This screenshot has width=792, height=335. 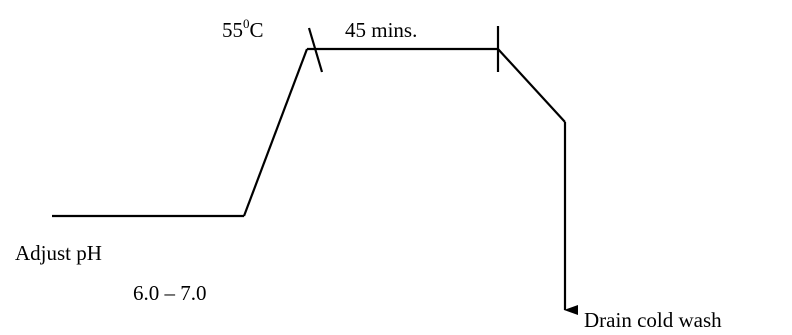 What do you see at coordinates (381, 30) in the screenshot?
I see `hold-time-label: 45 mins.` at bounding box center [381, 30].